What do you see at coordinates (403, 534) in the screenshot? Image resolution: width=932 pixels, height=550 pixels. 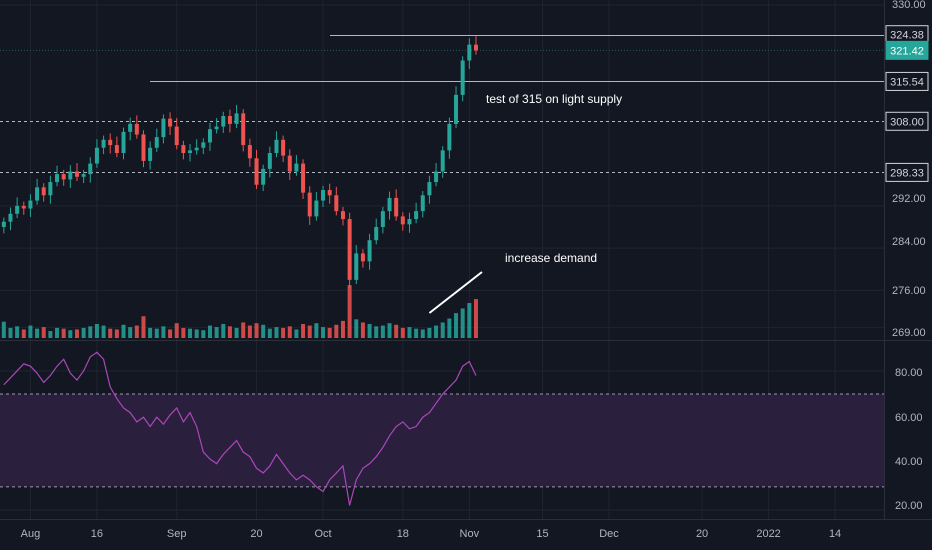 I see `time-tick-18: 18` at bounding box center [403, 534].